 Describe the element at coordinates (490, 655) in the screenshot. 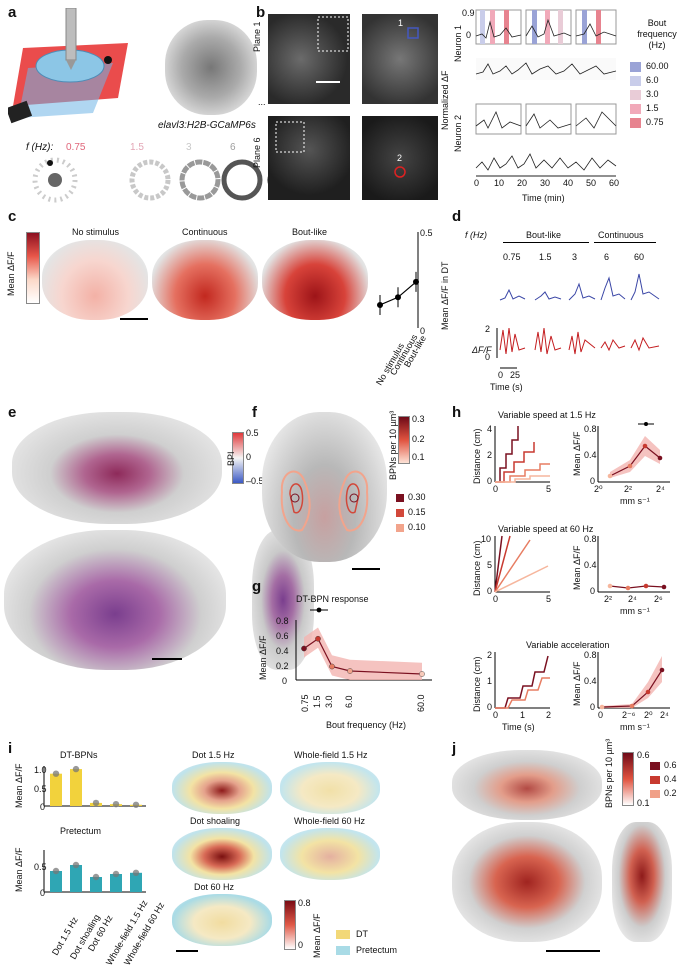

I see `h-row3-dist-ytick-2: 2` at that location.